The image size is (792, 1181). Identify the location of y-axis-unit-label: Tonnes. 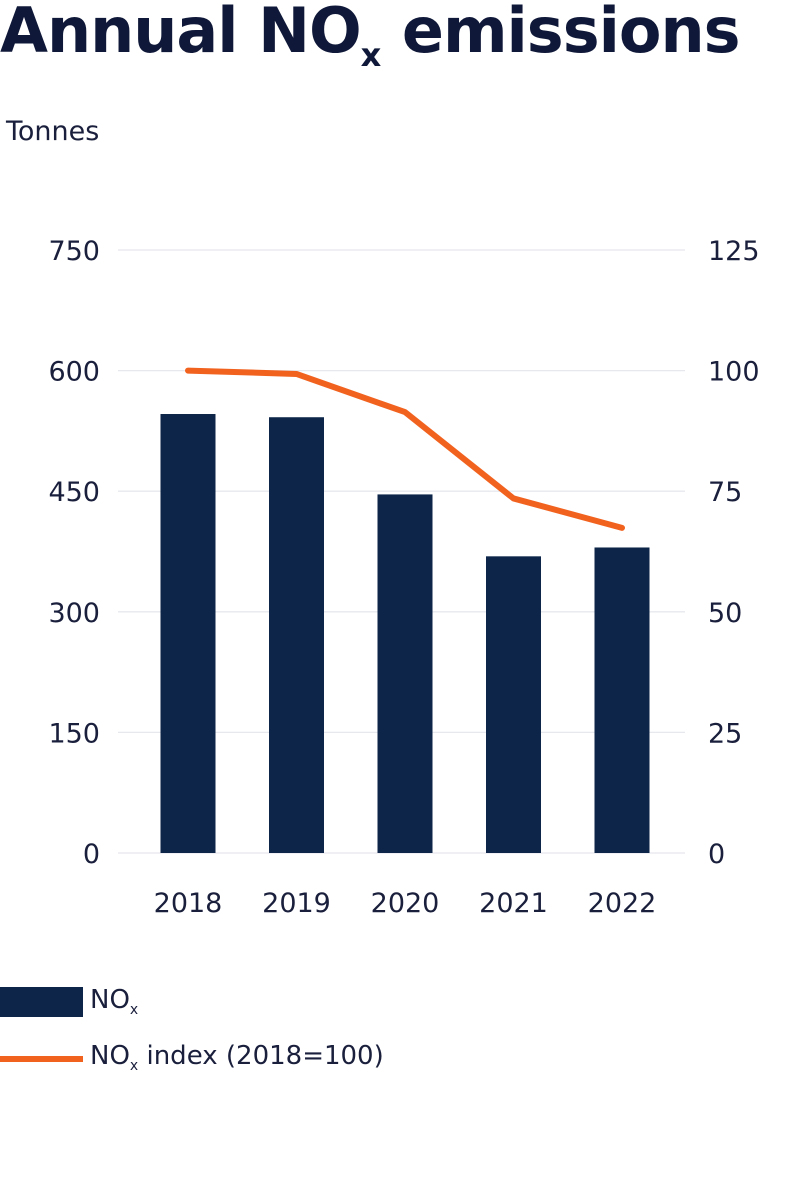
(53, 131).